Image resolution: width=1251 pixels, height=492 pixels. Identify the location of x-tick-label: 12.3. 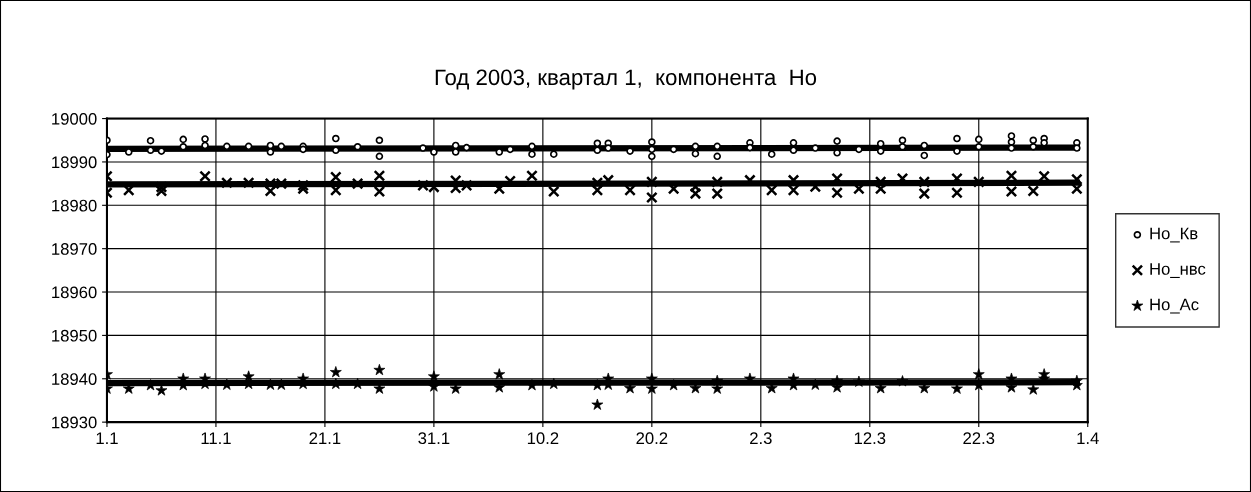
(870, 438).